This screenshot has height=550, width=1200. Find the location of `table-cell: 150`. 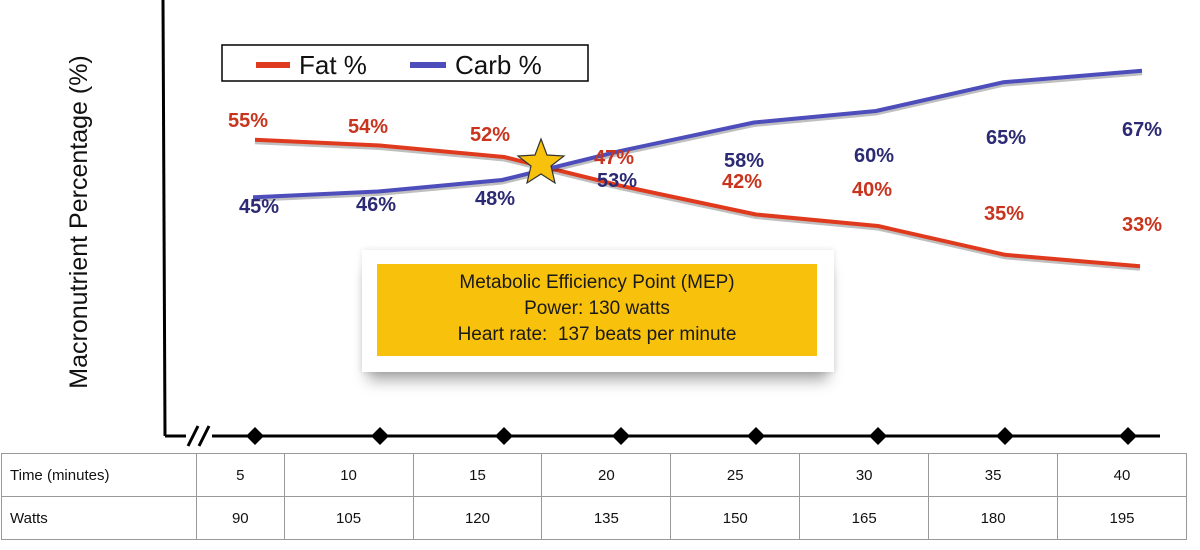

table-cell: 150 is located at coordinates (735, 518).